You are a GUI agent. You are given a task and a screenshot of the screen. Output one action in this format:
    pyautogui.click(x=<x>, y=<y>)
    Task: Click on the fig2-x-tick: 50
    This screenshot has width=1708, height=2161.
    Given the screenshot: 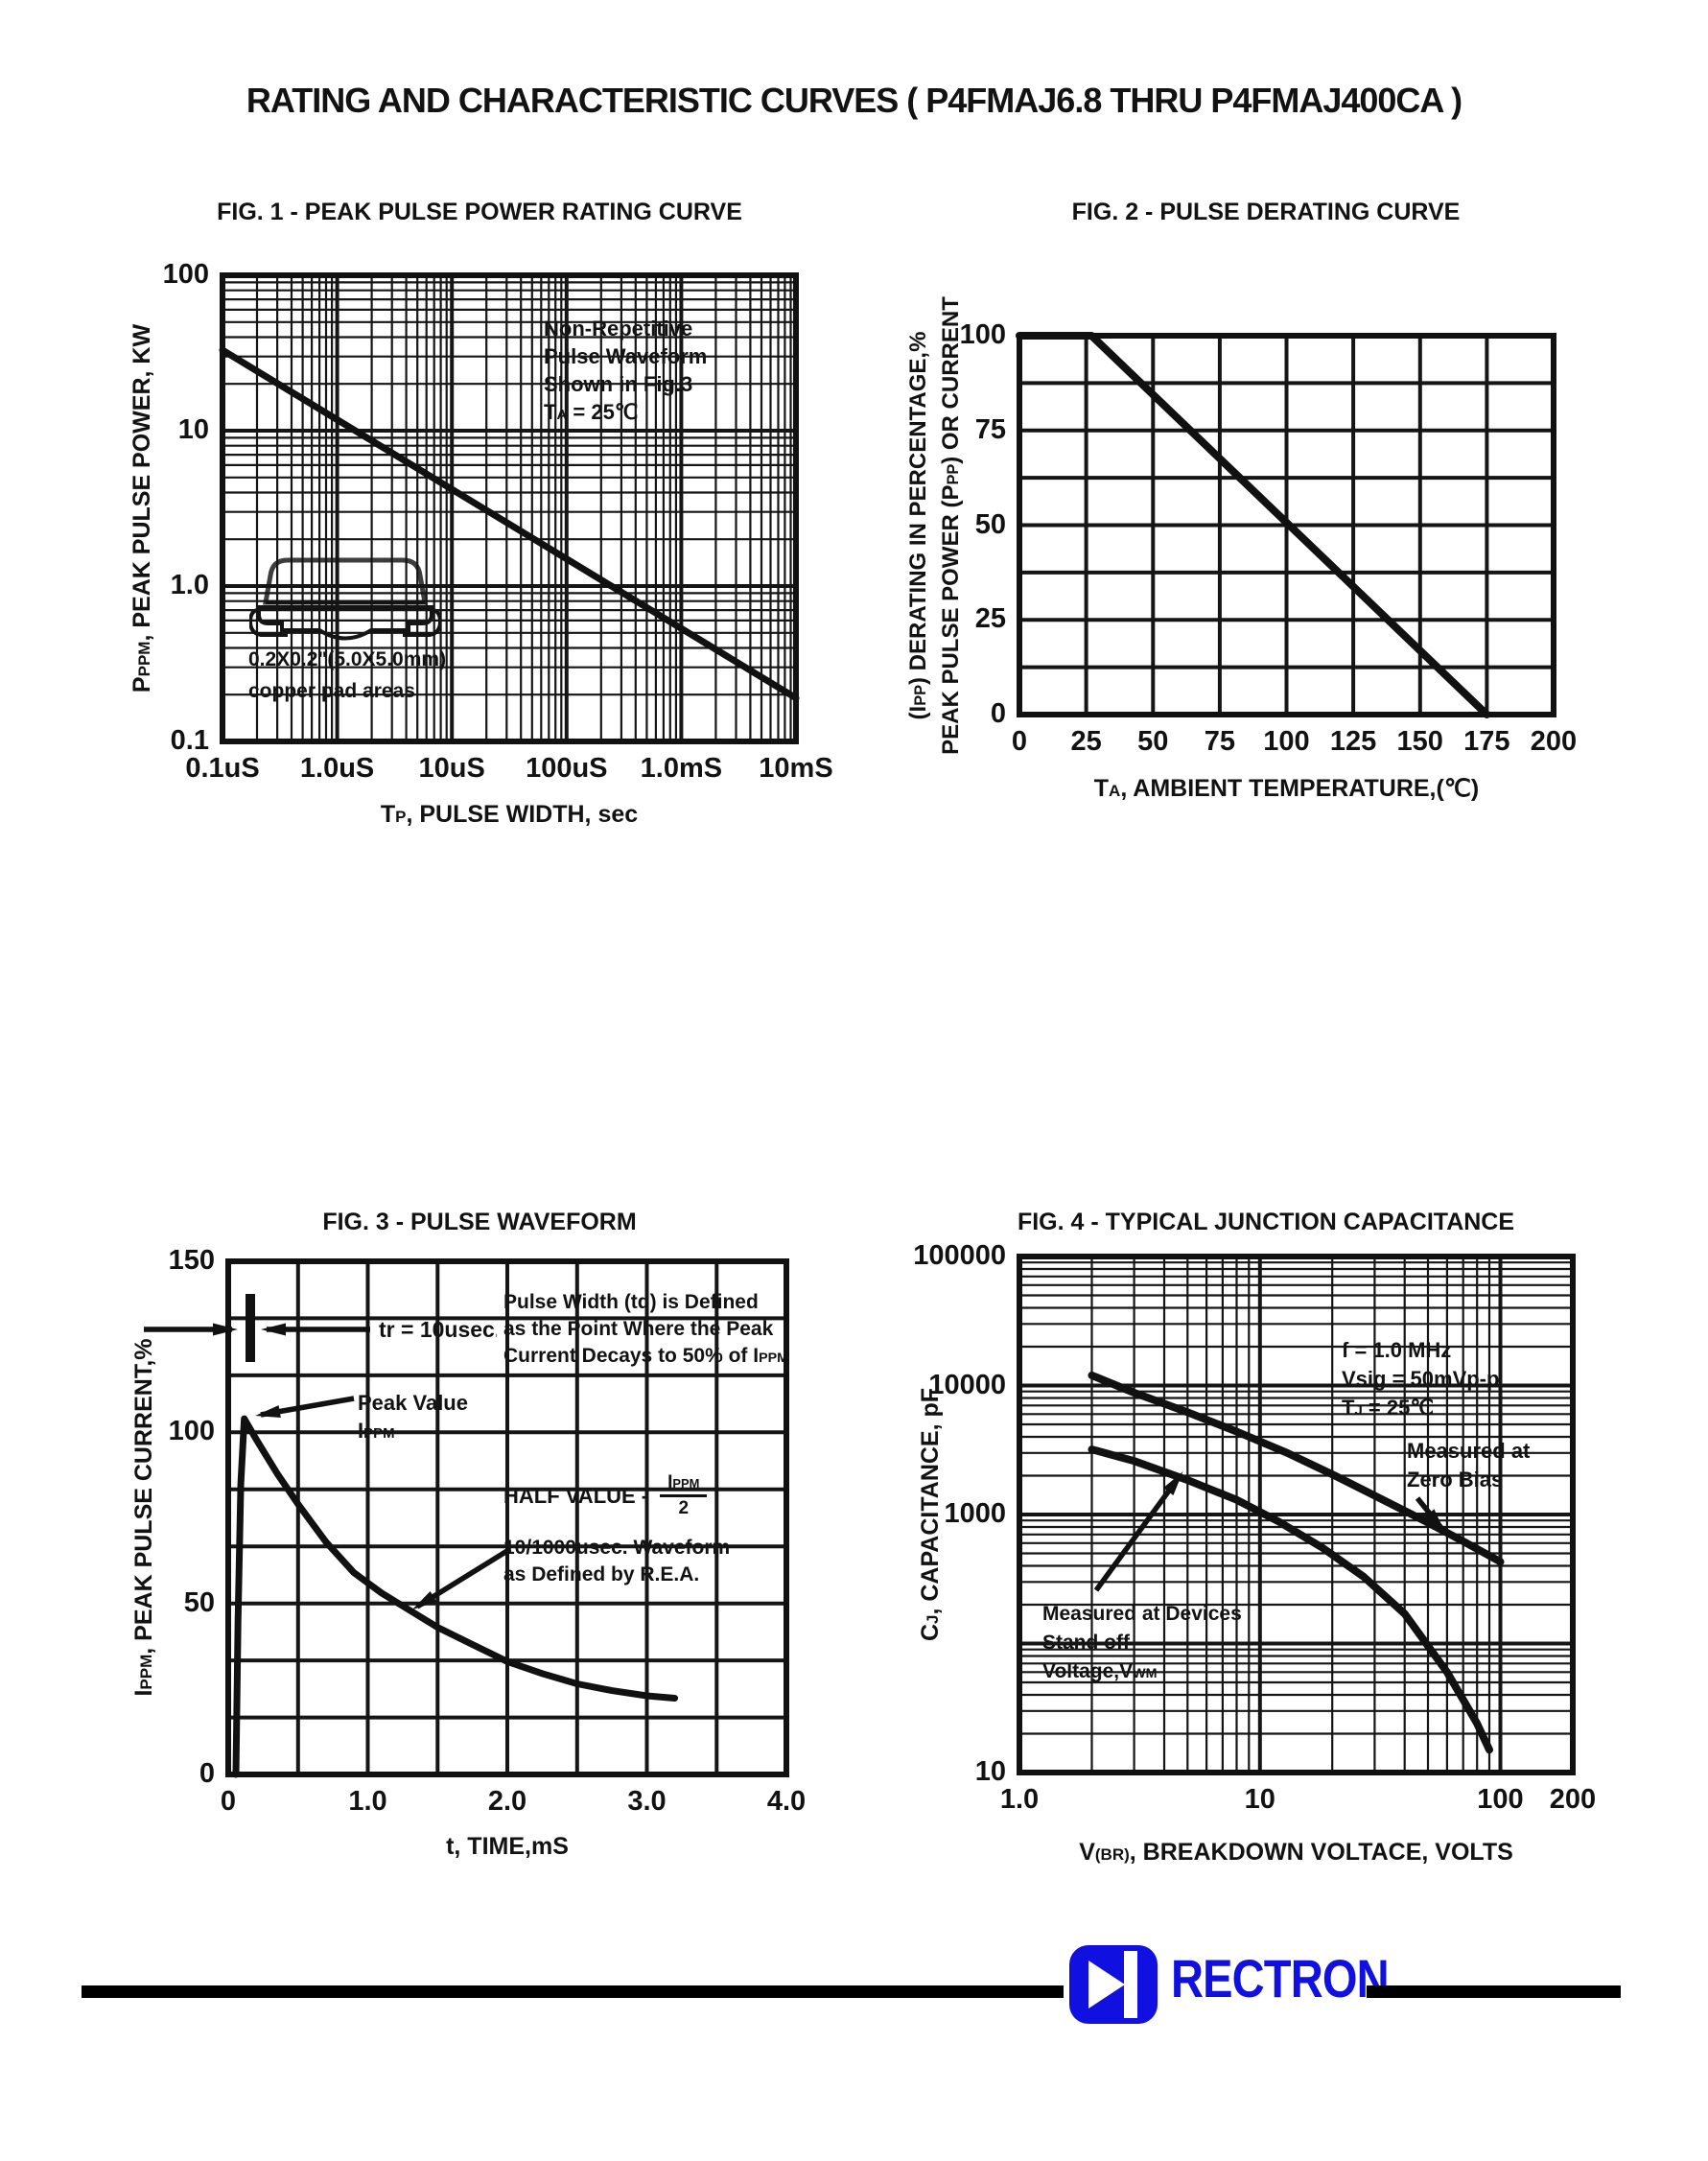 What is the action you would take?
    pyautogui.click(x=1153, y=741)
    